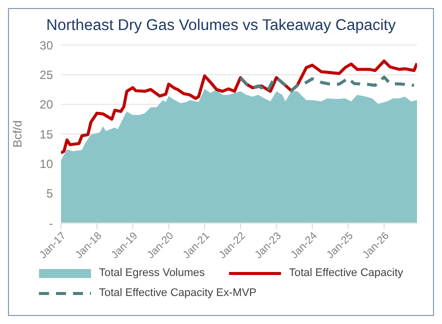 The height and width of the screenshot is (324, 442). What do you see at coordinates (327, 84) in the screenshot?
I see `line-series` at bounding box center [327, 84].